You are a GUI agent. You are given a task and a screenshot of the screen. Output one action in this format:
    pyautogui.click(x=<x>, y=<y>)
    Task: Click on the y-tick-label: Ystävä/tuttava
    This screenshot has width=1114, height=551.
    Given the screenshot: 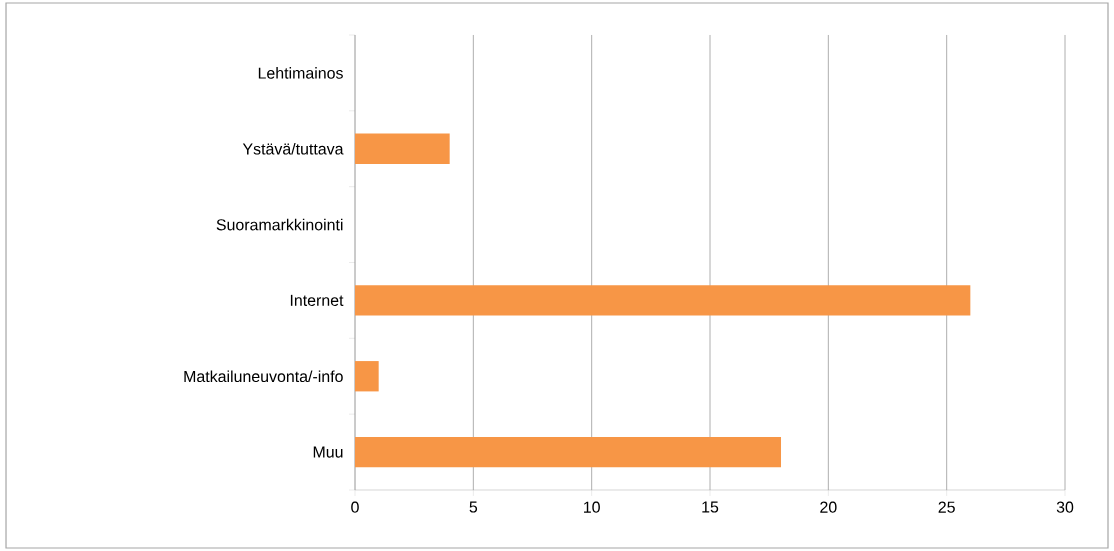 What is the action you would take?
    pyautogui.click(x=293, y=148)
    